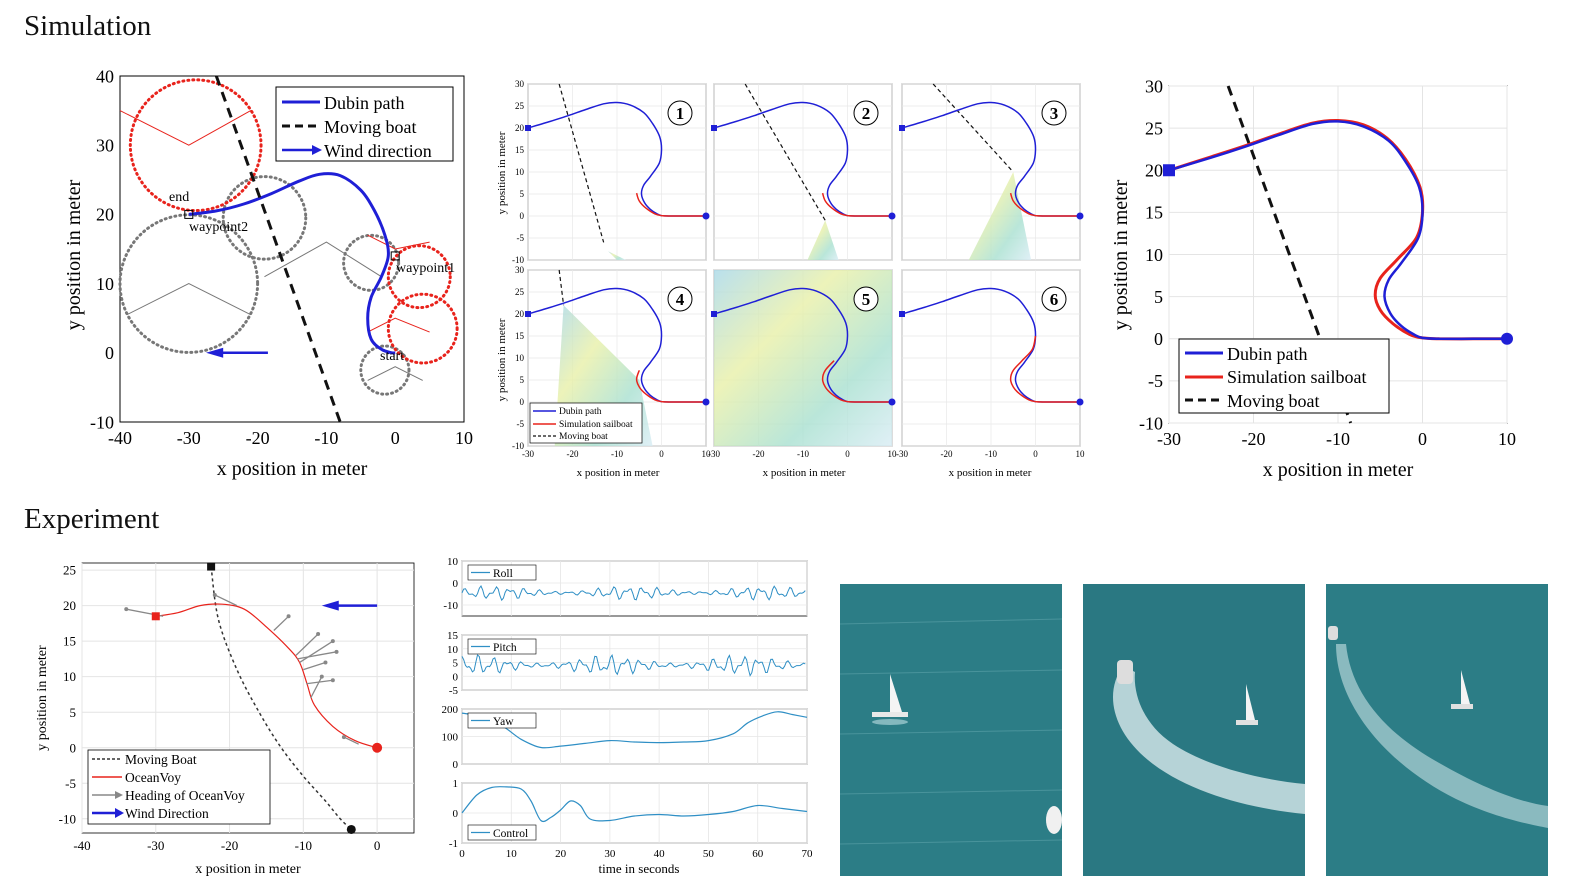 This screenshot has height=892, width=1585. I want to click on frame-panel-6: 6 -30 -20 -10 0 10, so click(990, 364).